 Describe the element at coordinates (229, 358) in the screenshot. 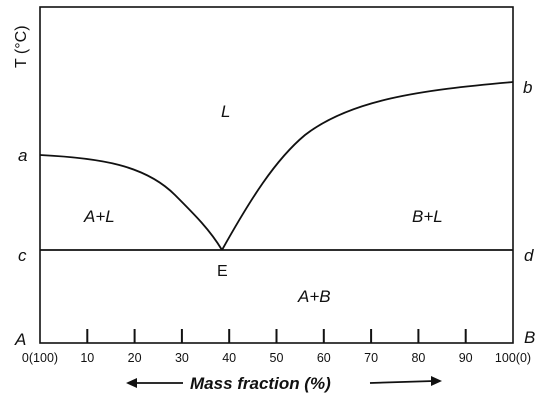

I see `x-tick-label: 40` at that location.